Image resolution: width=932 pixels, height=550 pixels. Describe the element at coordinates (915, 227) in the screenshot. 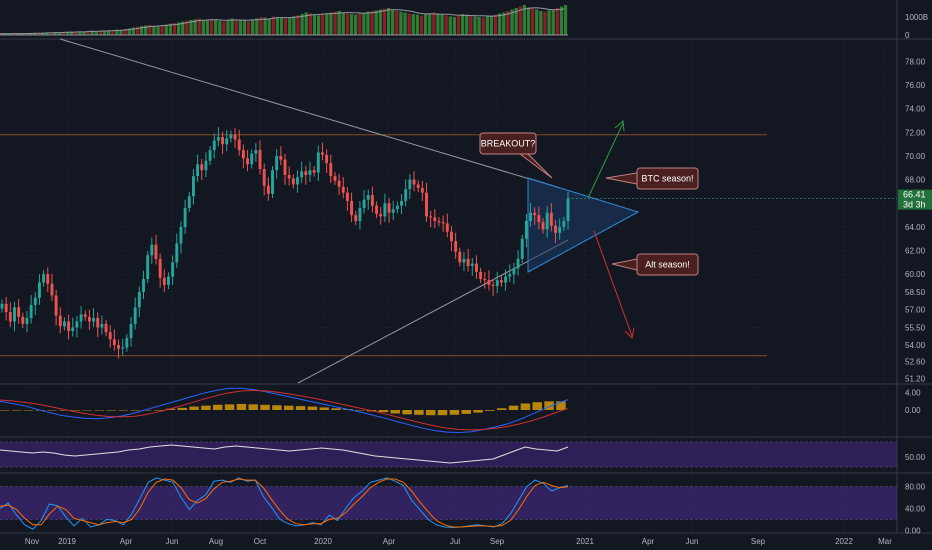

I see `price-tick-label: 64.00` at that location.